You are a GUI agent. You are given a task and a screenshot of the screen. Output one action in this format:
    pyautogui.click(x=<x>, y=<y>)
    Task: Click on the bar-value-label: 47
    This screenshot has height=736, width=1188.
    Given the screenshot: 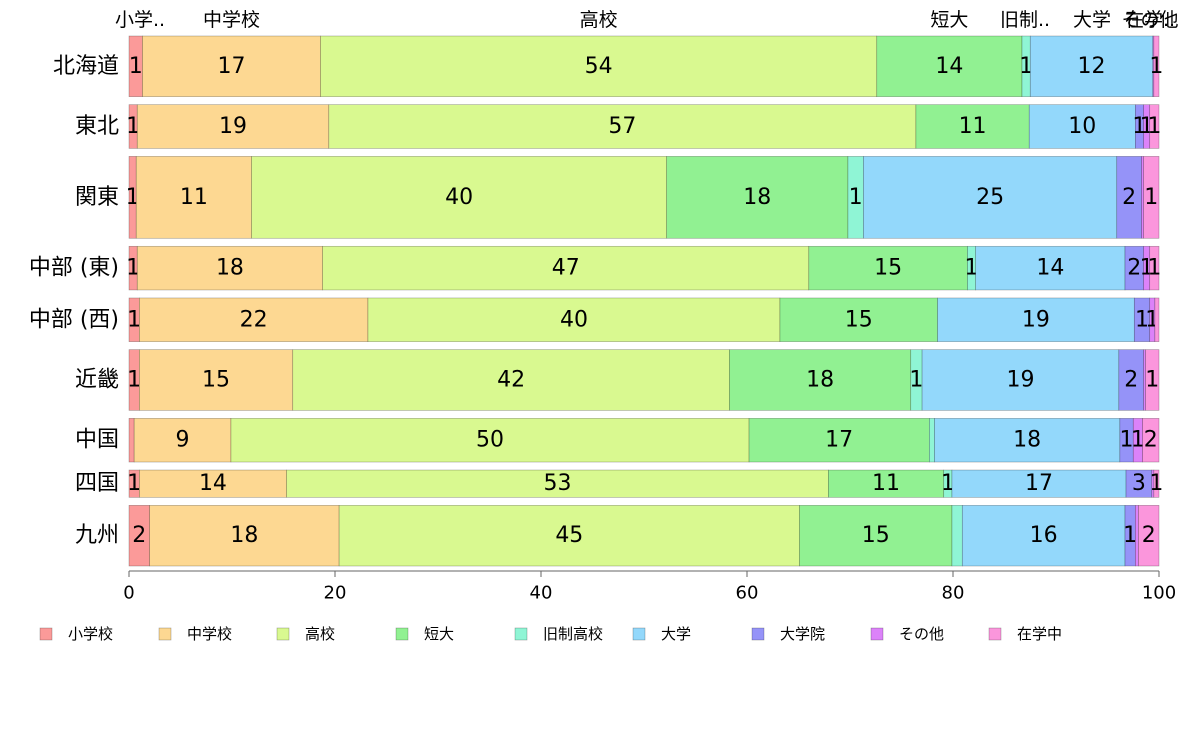 What is the action you would take?
    pyautogui.click(x=566, y=268)
    